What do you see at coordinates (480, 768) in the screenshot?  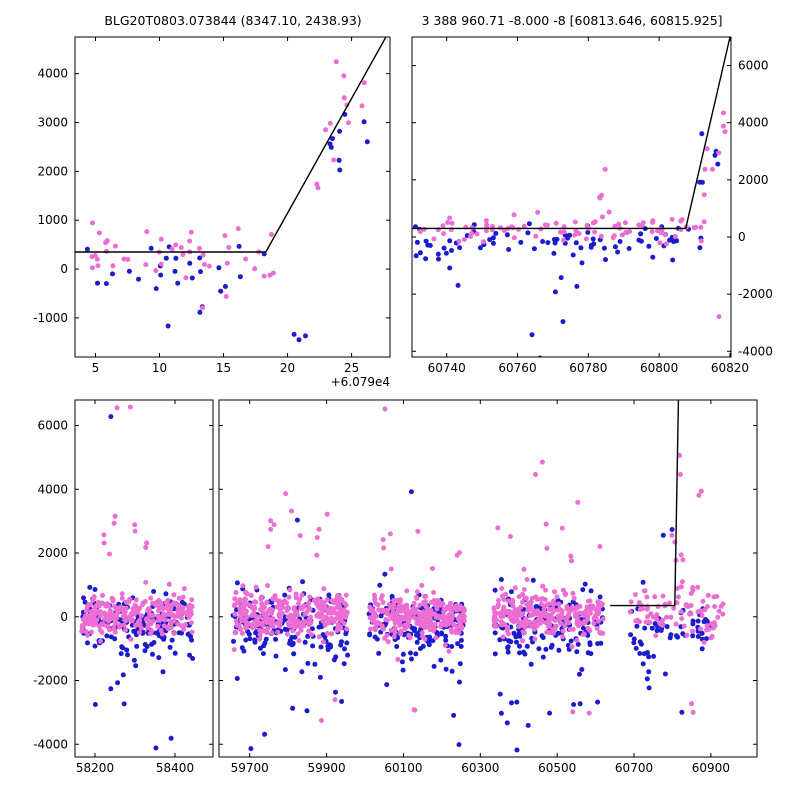 I see `x-tick-label: 60300` at bounding box center [480, 768].